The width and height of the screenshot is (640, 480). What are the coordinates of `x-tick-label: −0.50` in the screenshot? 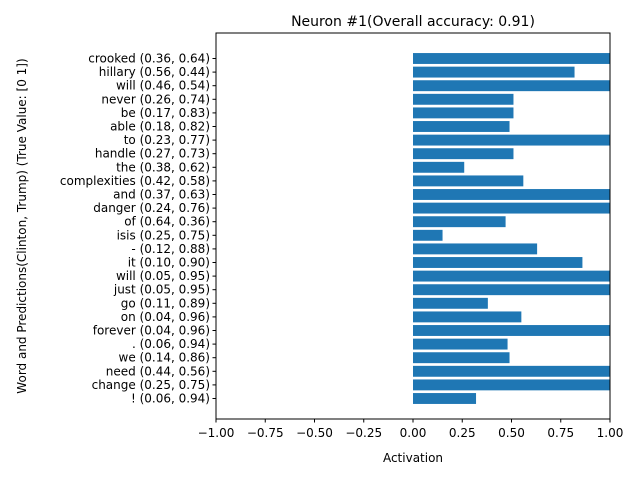 It's located at (314, 433).